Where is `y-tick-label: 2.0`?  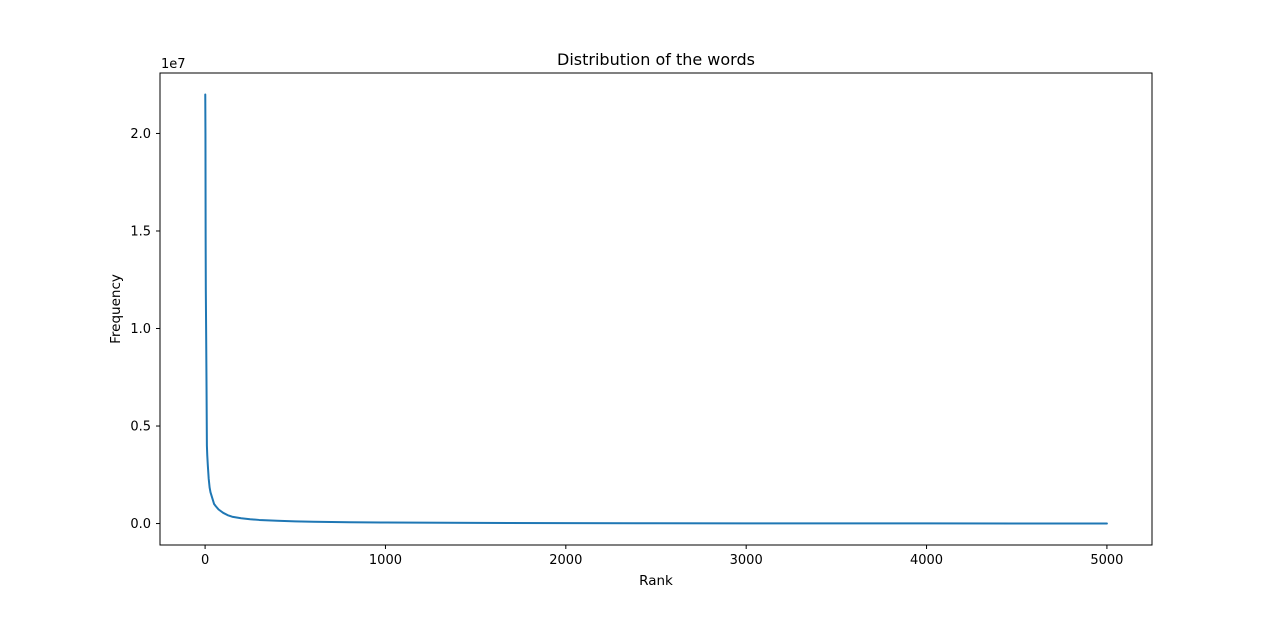
y-tick-label: 2.0 is located at coordinates (140, 134).